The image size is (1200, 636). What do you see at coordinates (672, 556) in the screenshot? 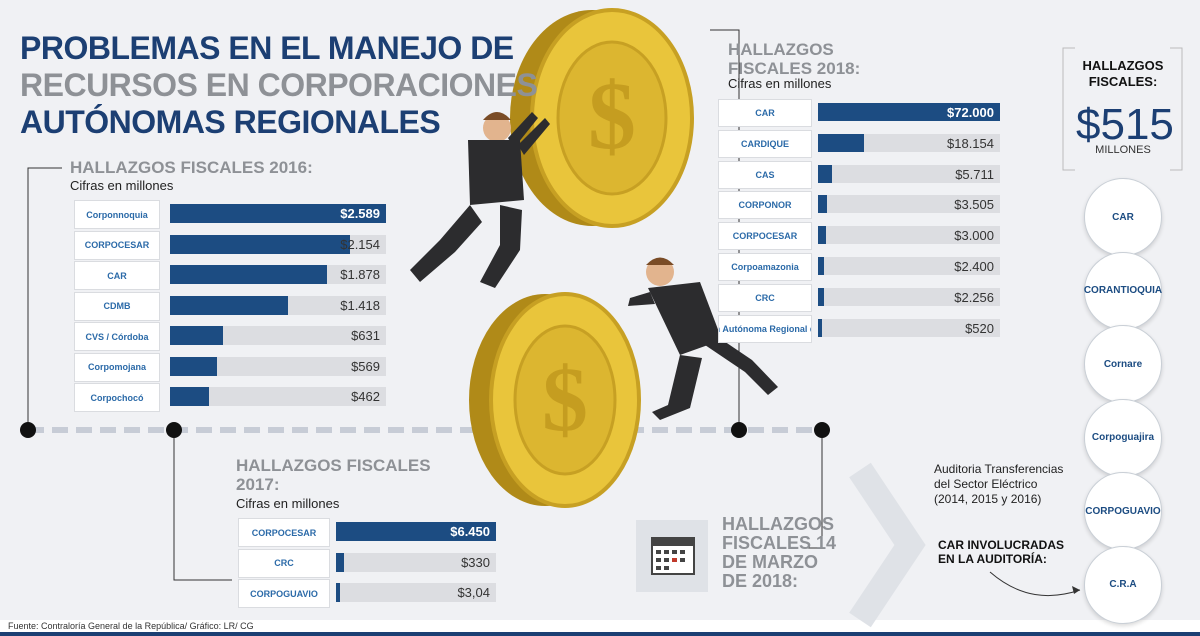
I see `calendar-icon` at bounding box center [672, 556].